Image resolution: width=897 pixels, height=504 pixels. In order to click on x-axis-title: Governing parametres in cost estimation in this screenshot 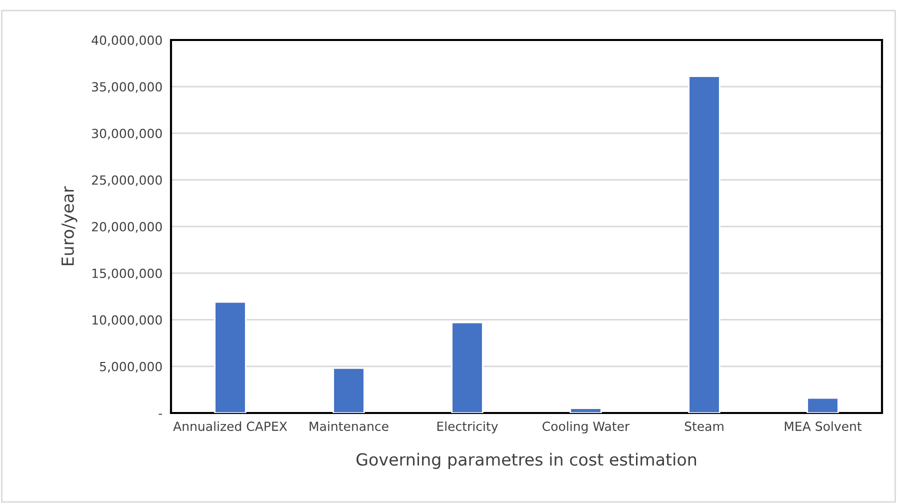, I will do `click(526, 461)`.